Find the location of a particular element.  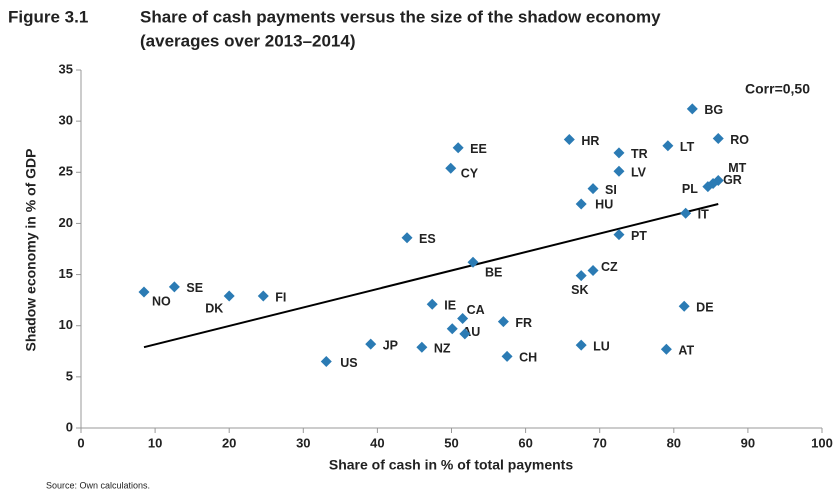

point-label: FI is located at coordinates (280, 297).